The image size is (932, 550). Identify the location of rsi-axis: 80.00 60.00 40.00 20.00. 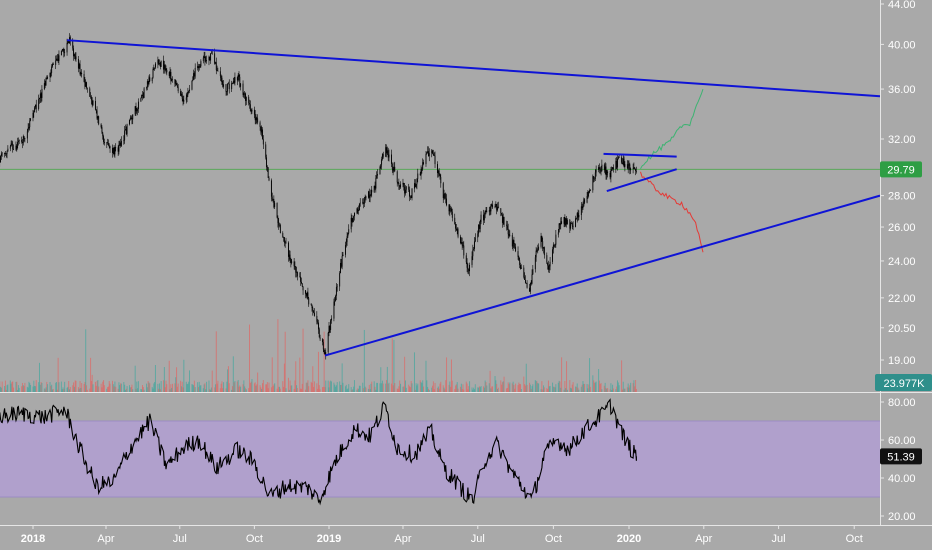
(898, 460).